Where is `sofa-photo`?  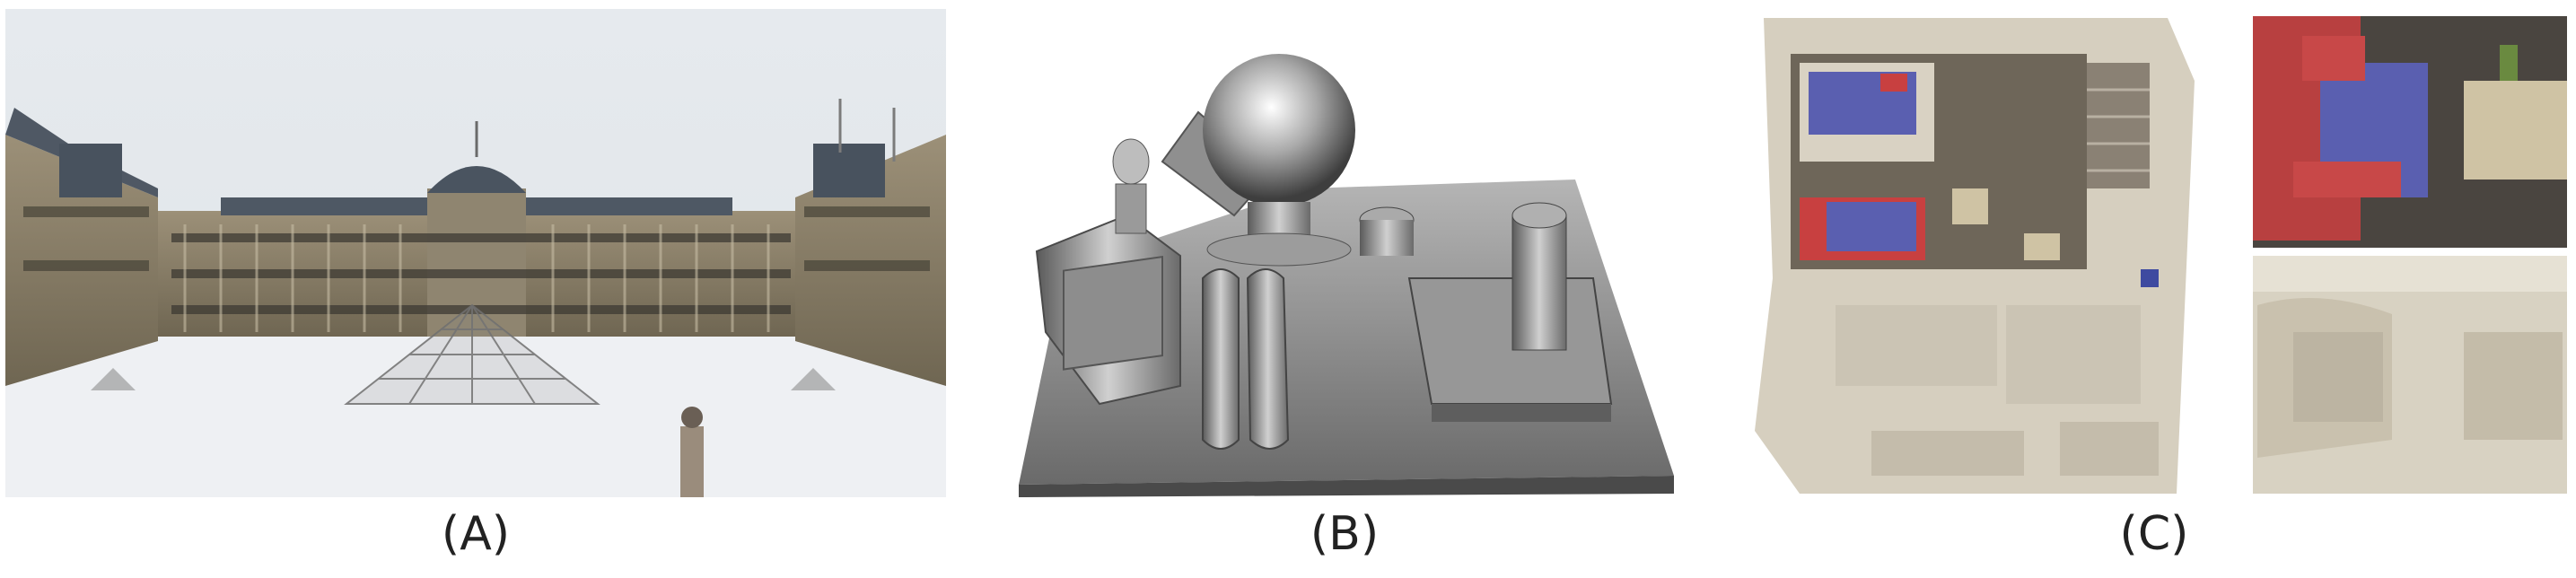
sofa-photo is located at coordinates (2410, 132).